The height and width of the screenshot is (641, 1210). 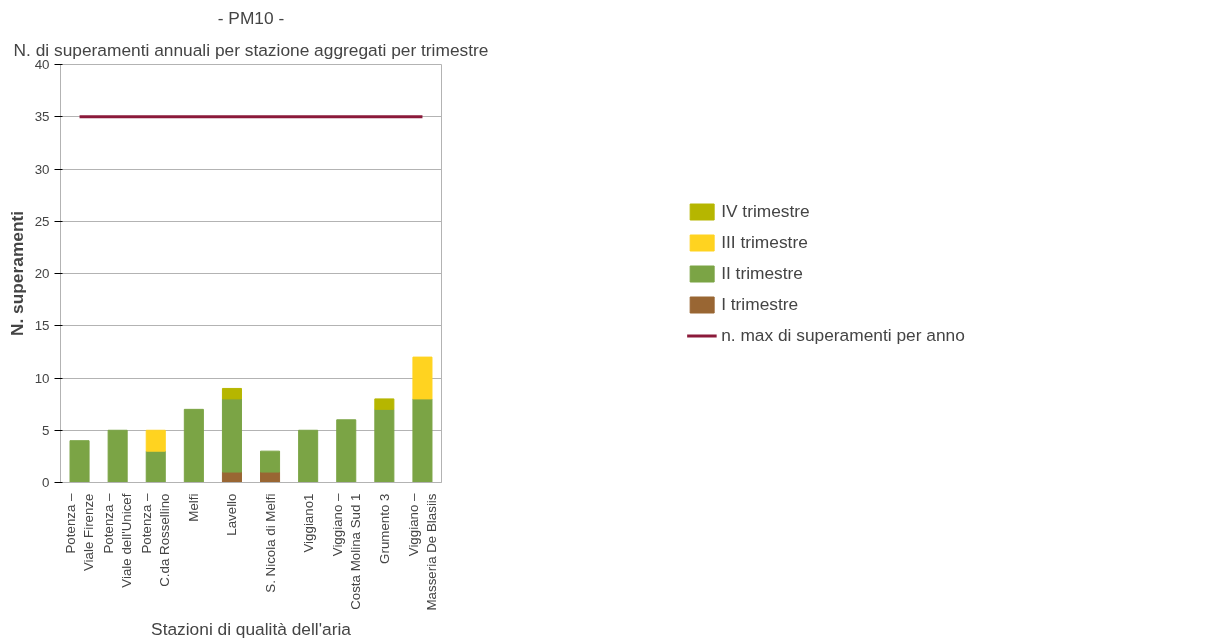 What do you see at coordinates (42, 64) in the screenshot?
I see `y-tick-label: 40` at bounding box center [42, 64].